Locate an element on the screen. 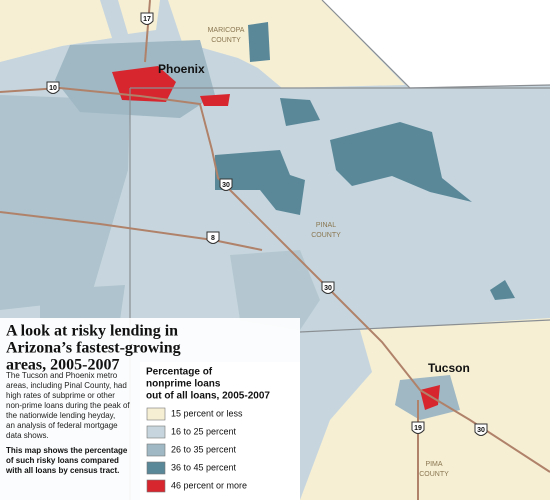 The width and height of the screenshot is (550, 500). panel-title: A look at risky lending in is located at coordinates (92, 331).